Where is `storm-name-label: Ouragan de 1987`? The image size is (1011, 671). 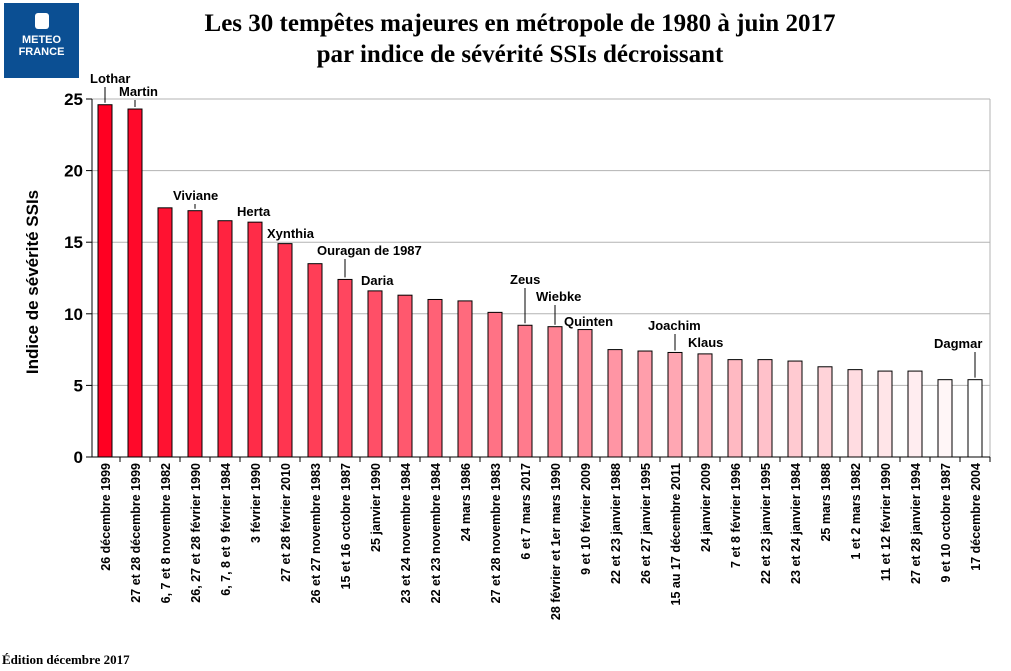
storm-name-label: Ouragan de 1987 is located at coordinates (369, 250).